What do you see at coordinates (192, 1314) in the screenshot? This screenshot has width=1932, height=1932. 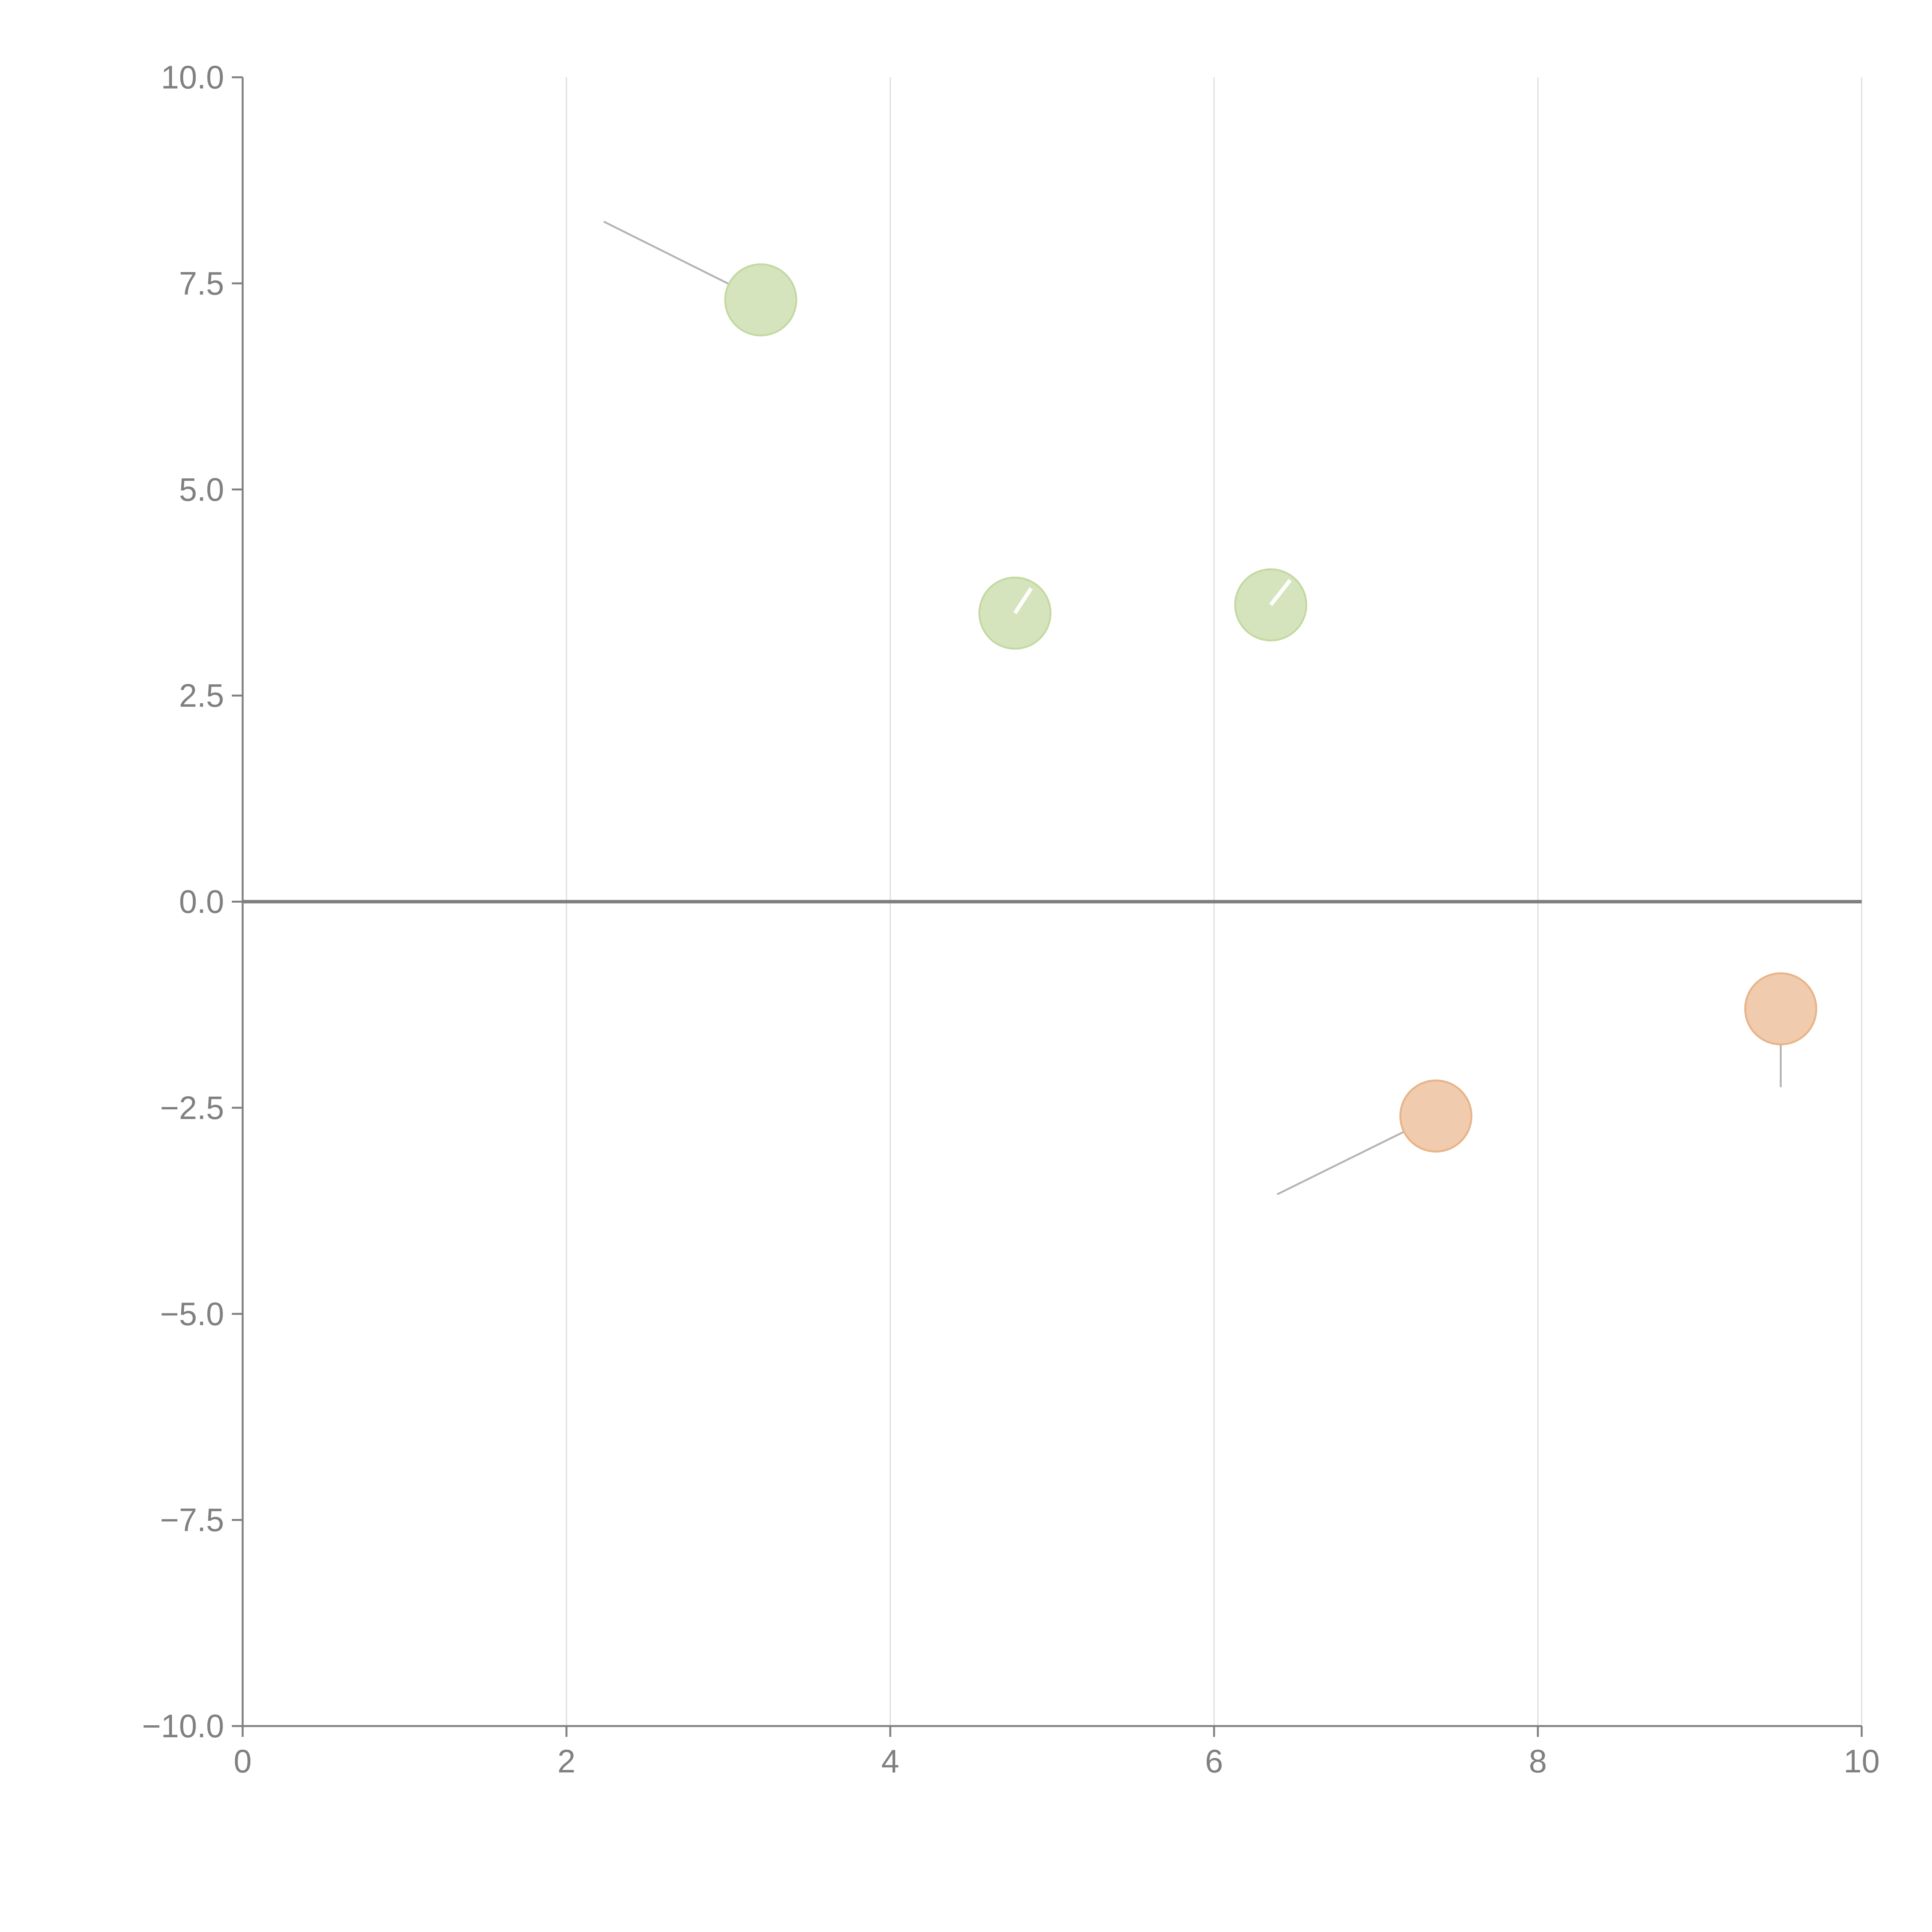 I see `y-tick-label: −5.0` at bounding box center [192, 1314].